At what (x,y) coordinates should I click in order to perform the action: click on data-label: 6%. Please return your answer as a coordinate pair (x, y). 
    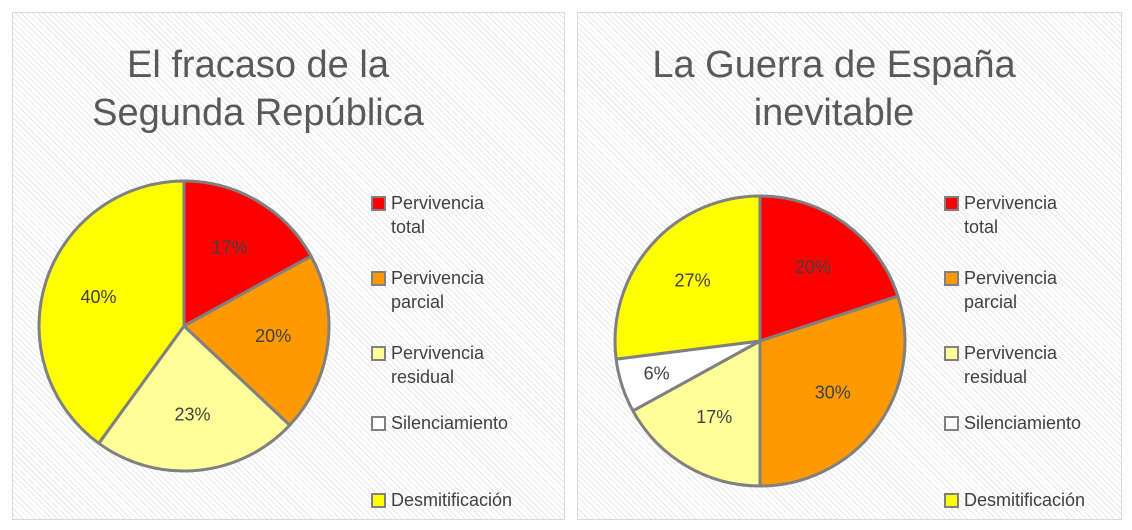
    Looking at the image, I should click on (657, 373).